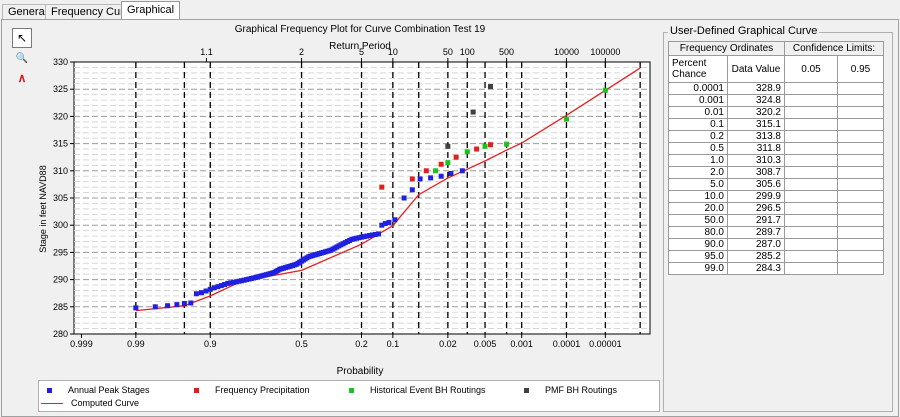 Image resolution: width=900 pixels, height=417 pixels. I want to click on percent-chance-cell: 20.0, so click(698, 208).